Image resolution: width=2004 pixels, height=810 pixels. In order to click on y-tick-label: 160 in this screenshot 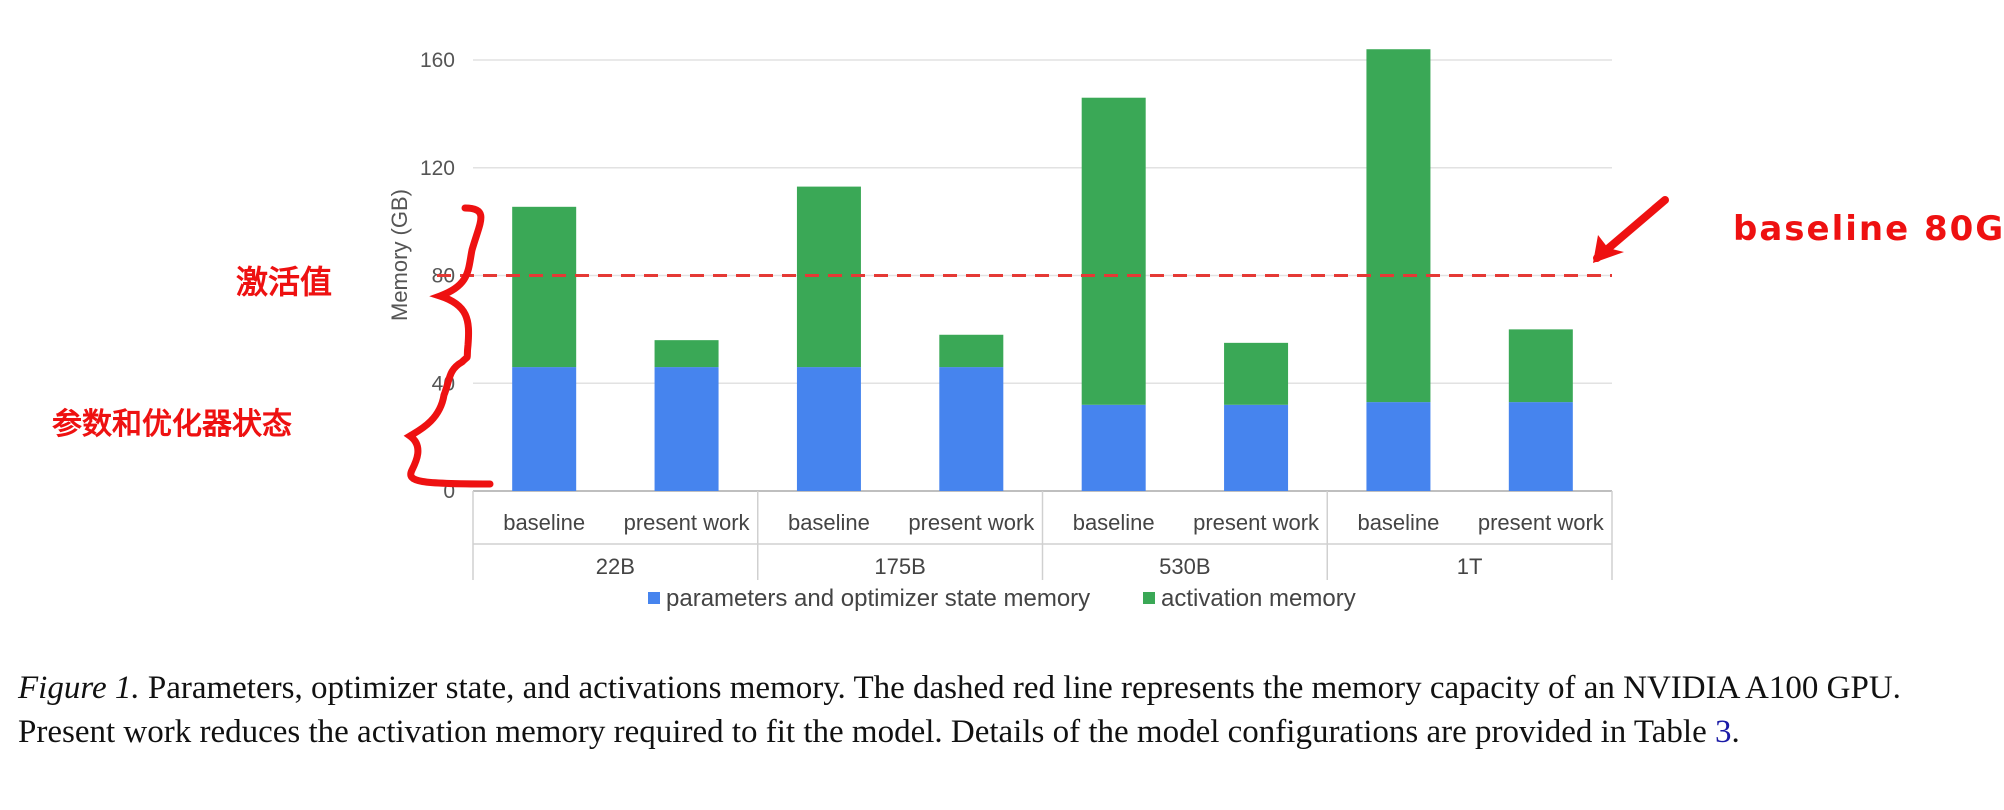, I will do `click(437, 60)`.